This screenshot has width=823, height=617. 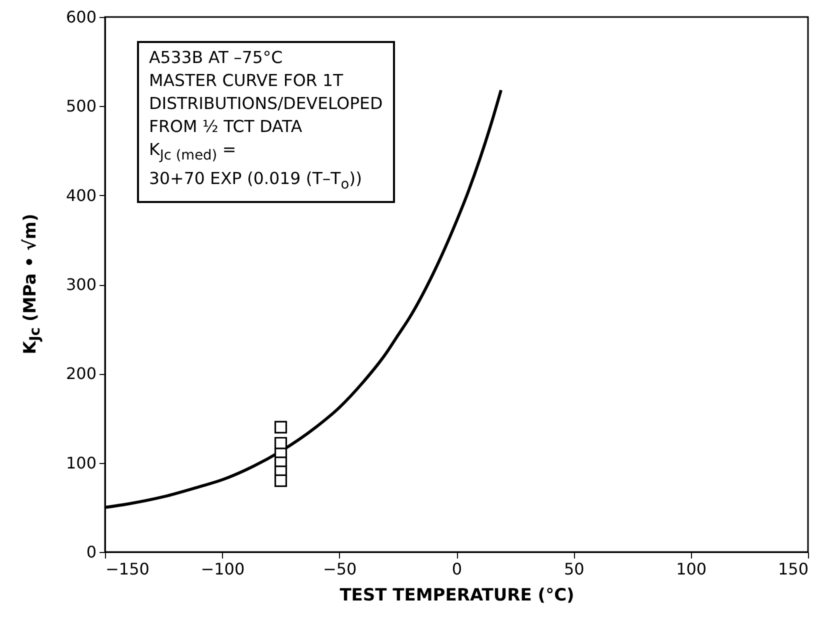 I want to click on x-tick-label: 50, so click(x=574, y=569).